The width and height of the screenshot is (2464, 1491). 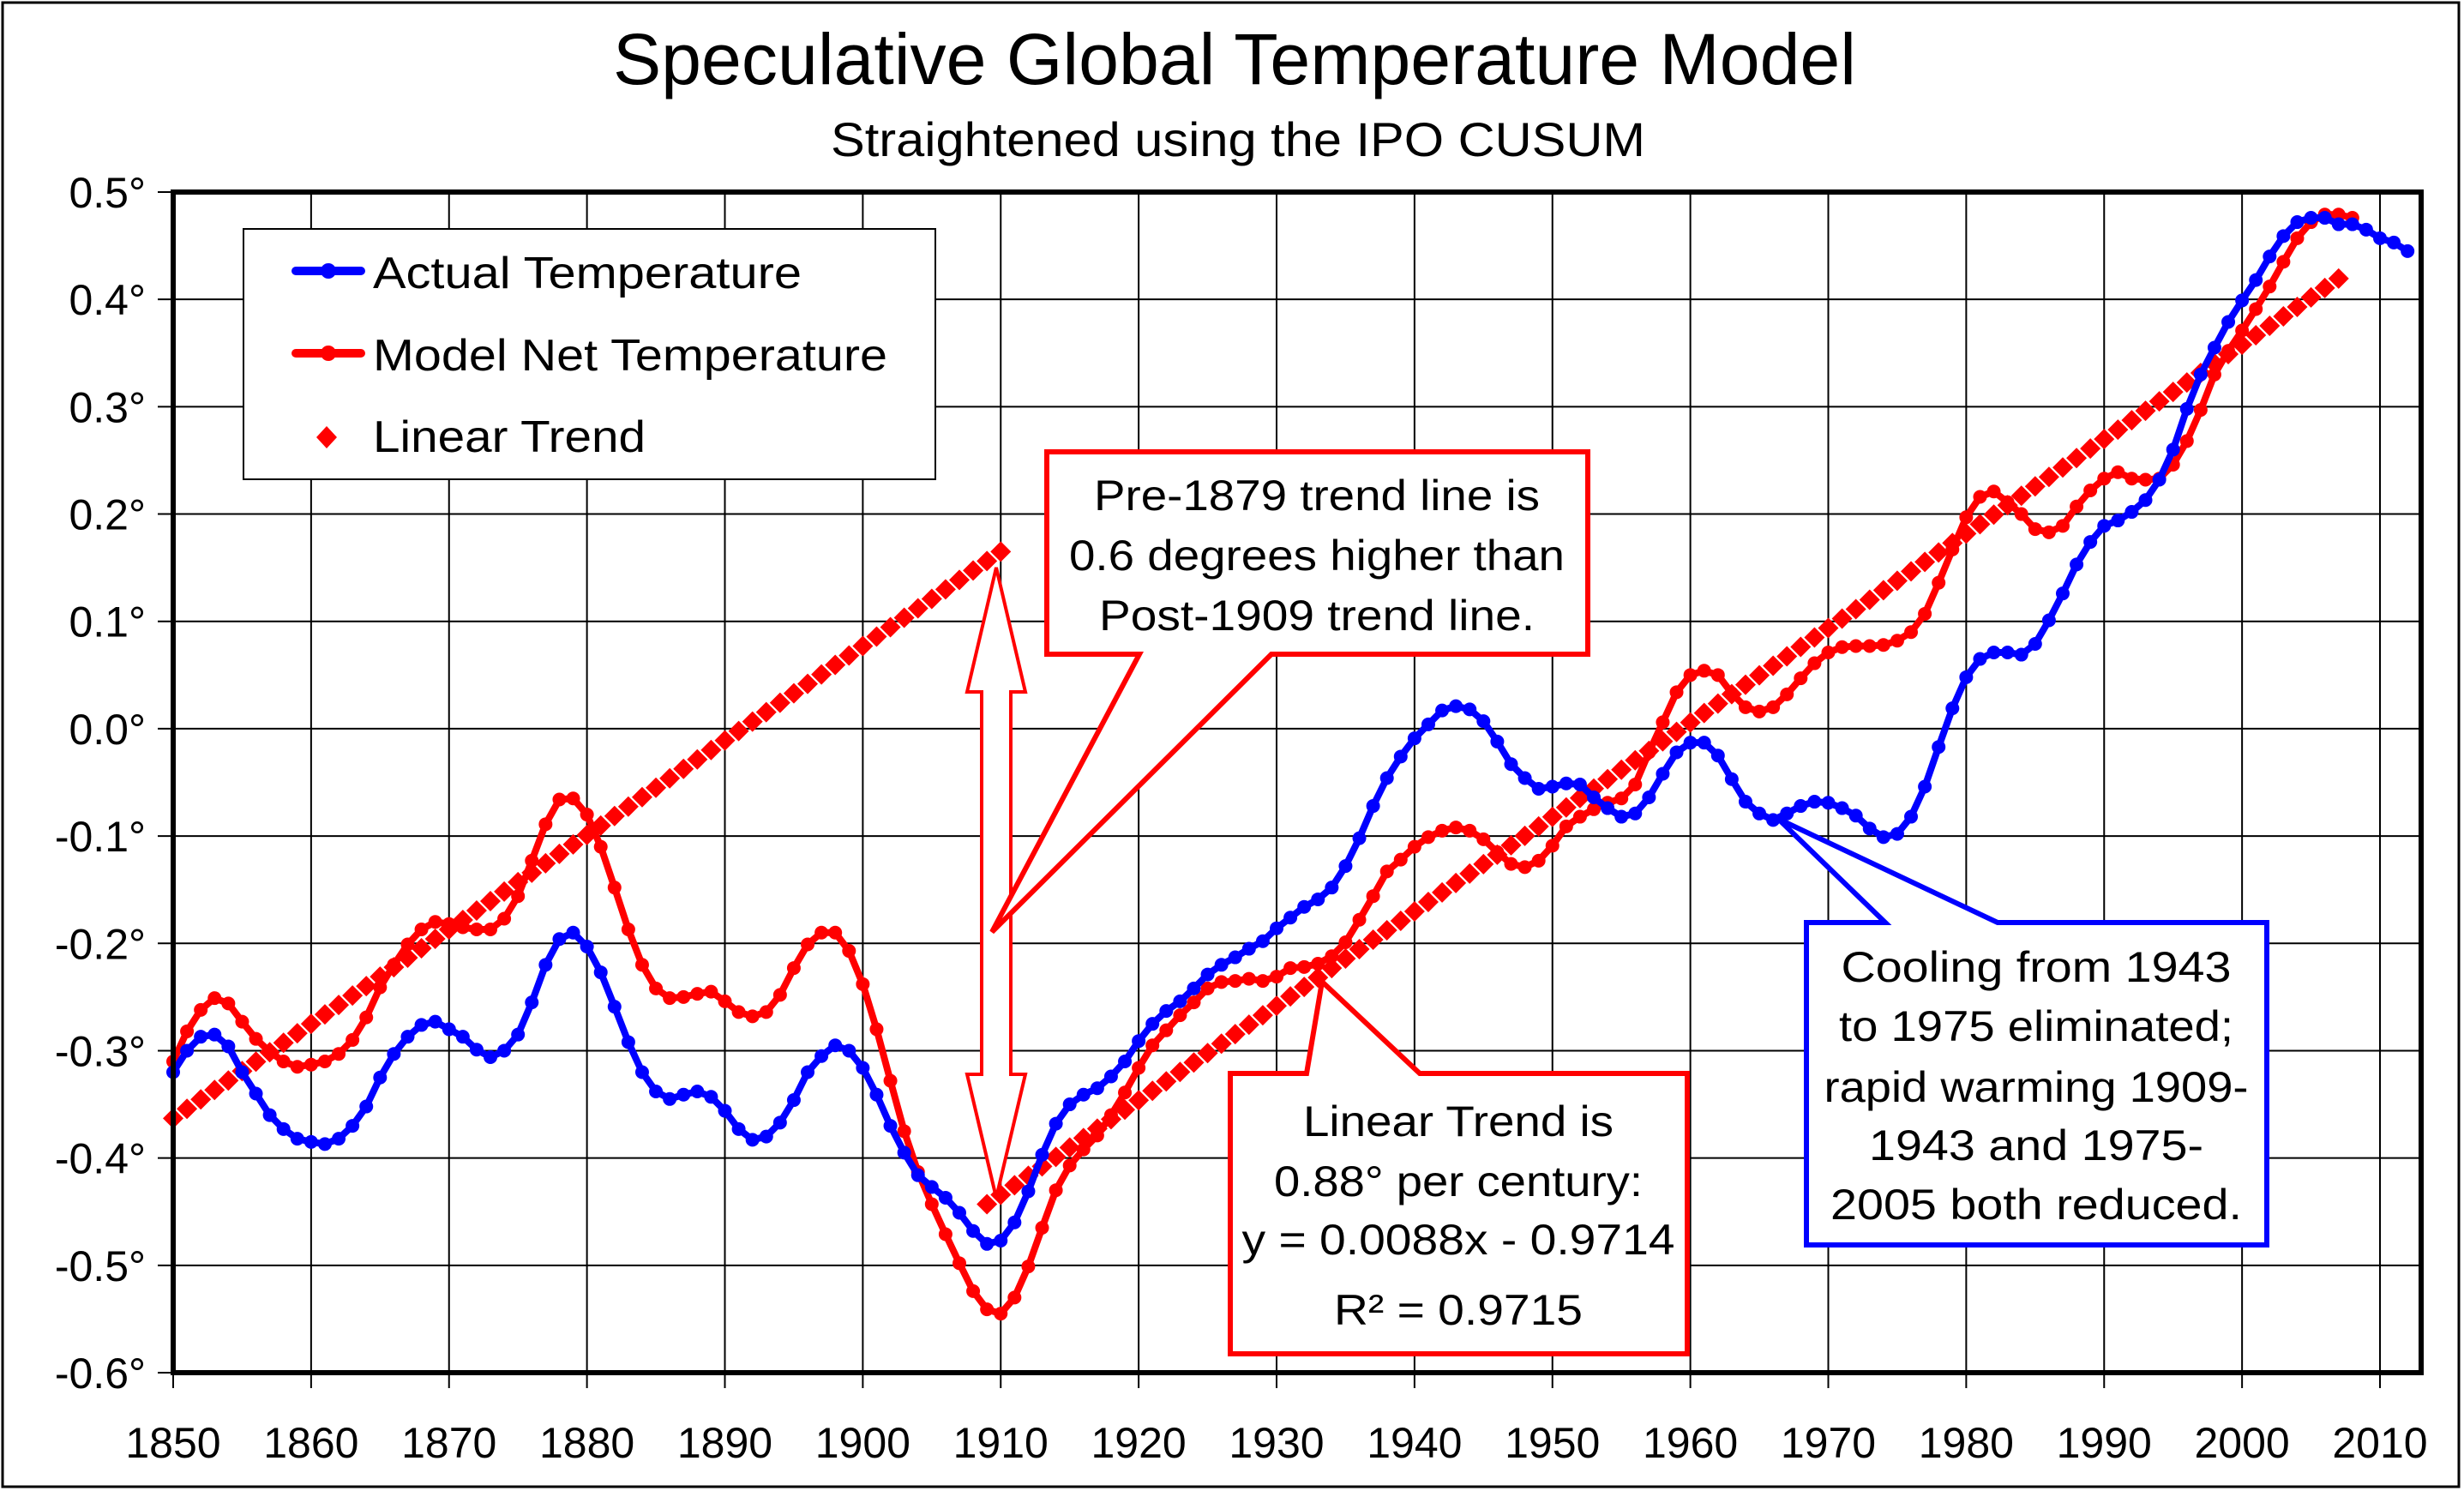 What do you see at coordinates (107, 515) in the screenshot?
I see `y-tick-label: 0.2°` at bounding box center [107, 515].